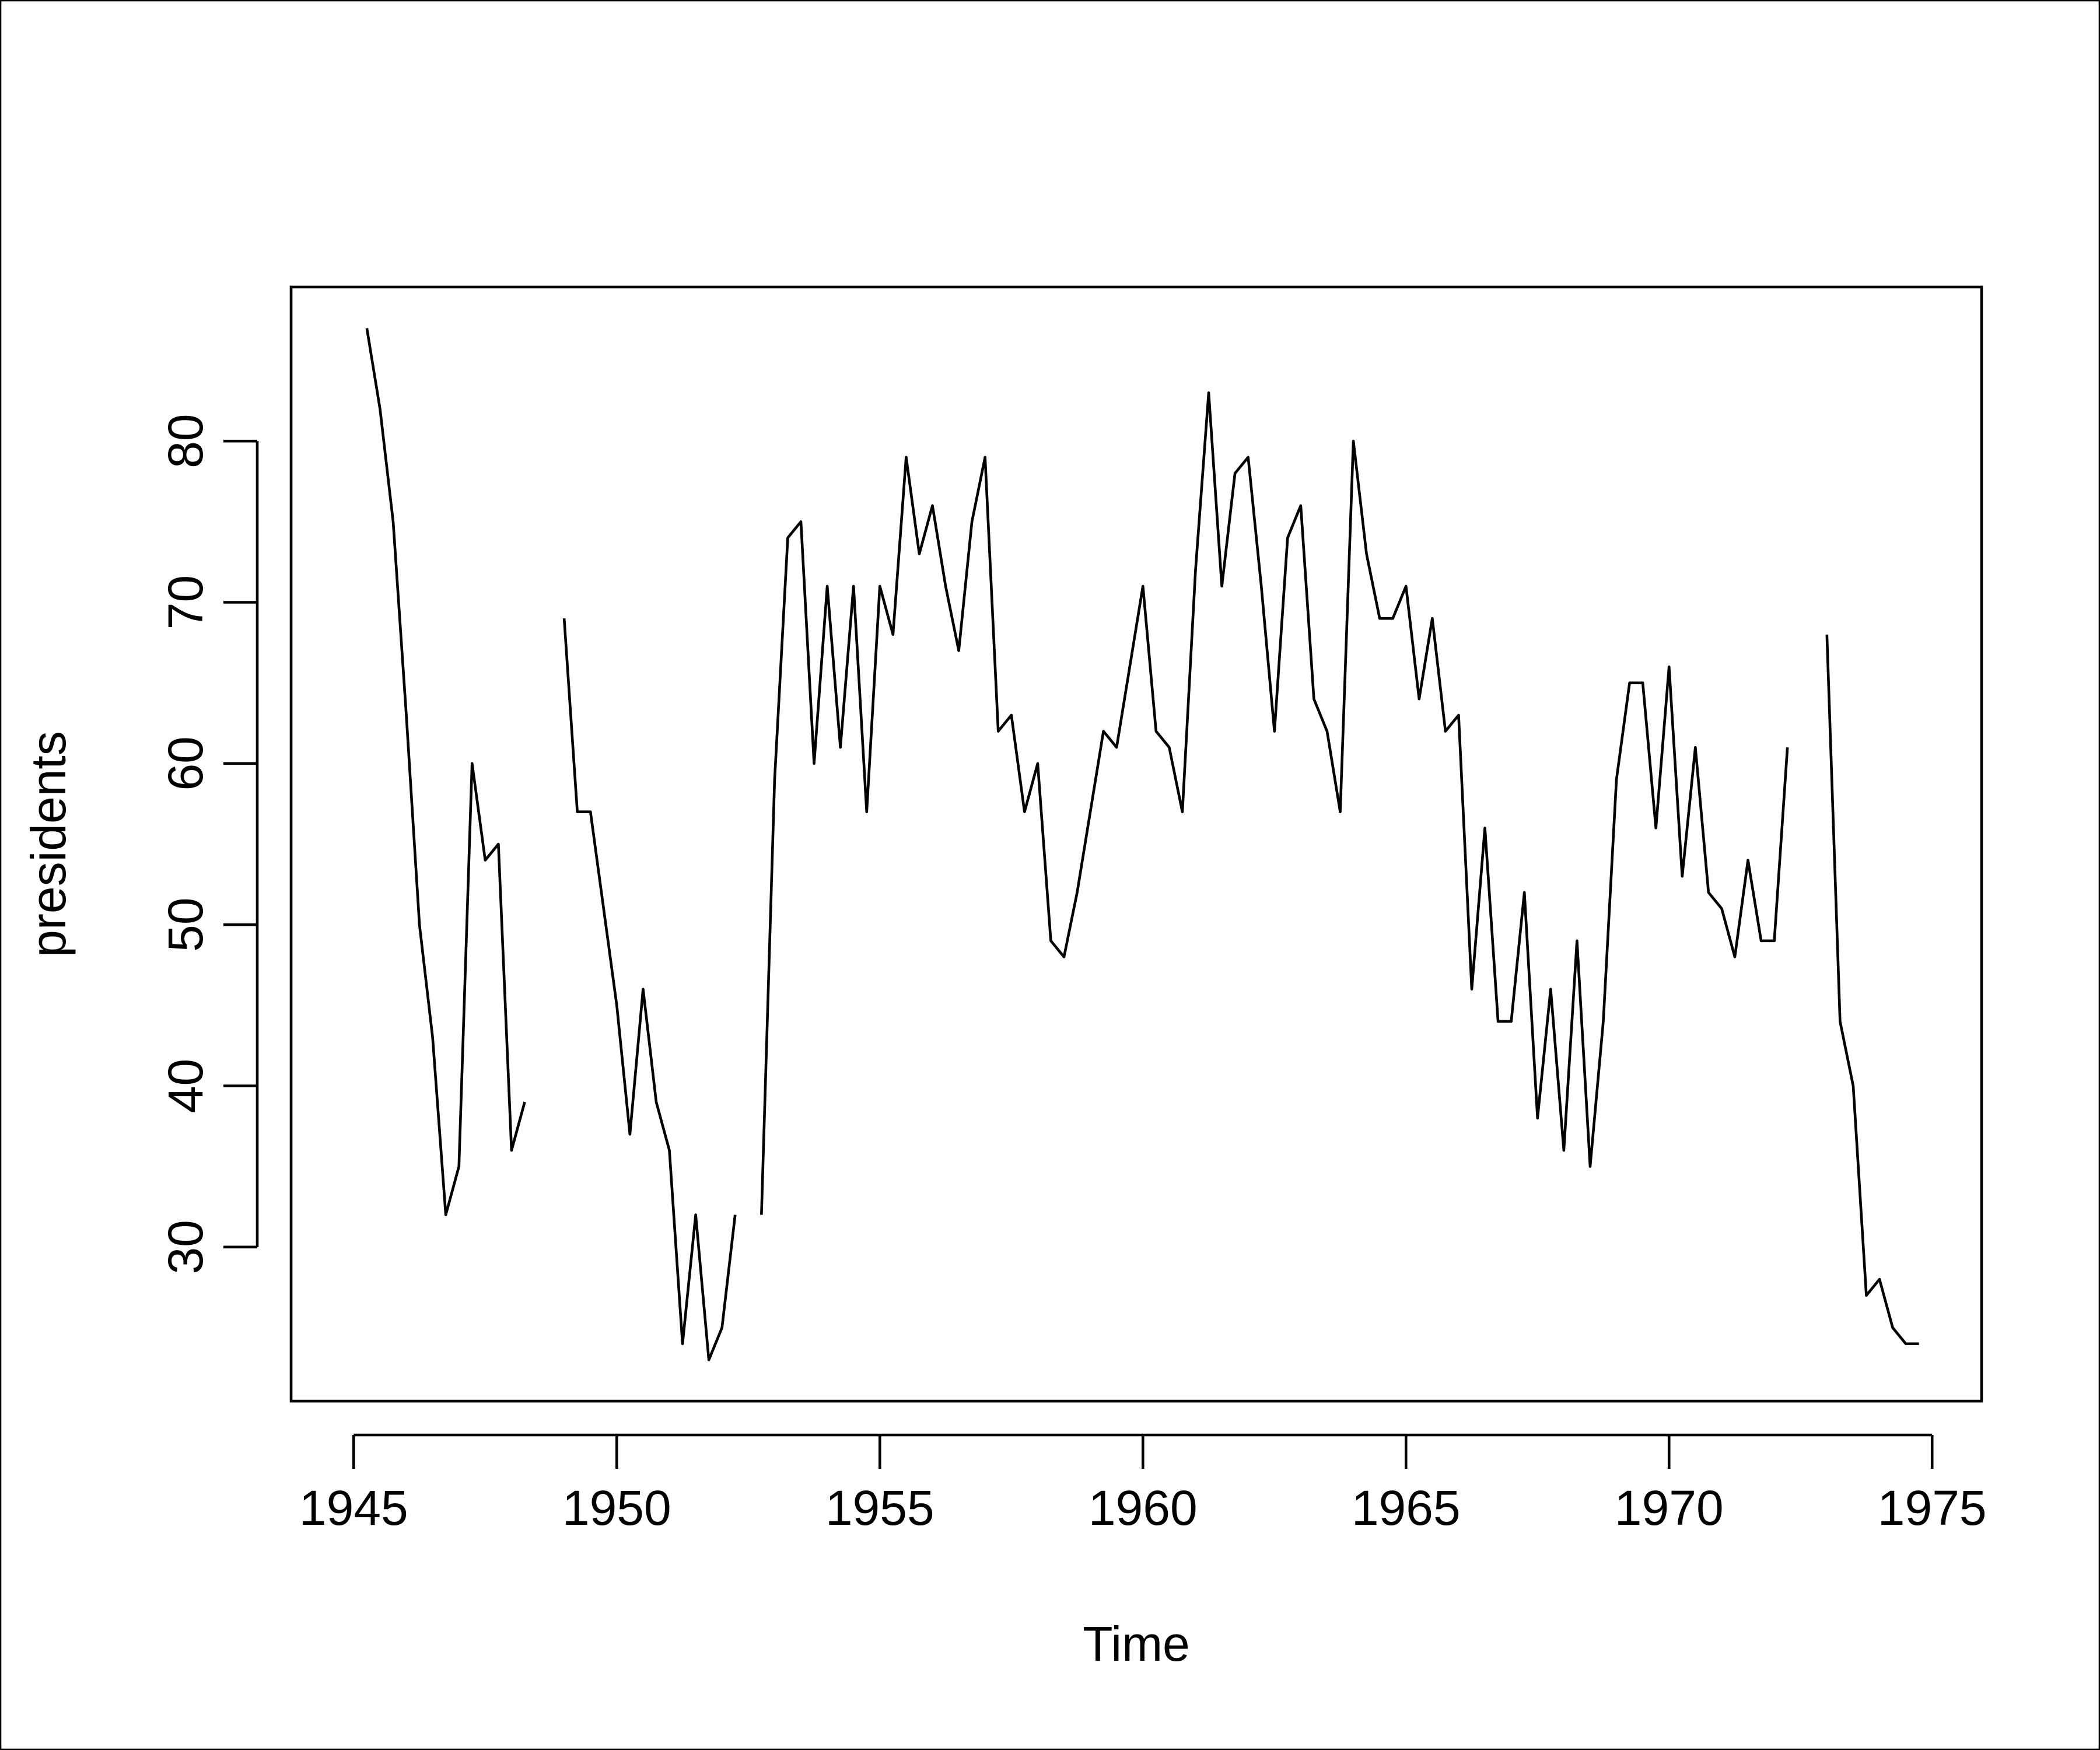 The image size is (2100, 1750). Describe the element at coordinates (185, 924) in the screenshot. I see `y-tick-label: 50` at that location.